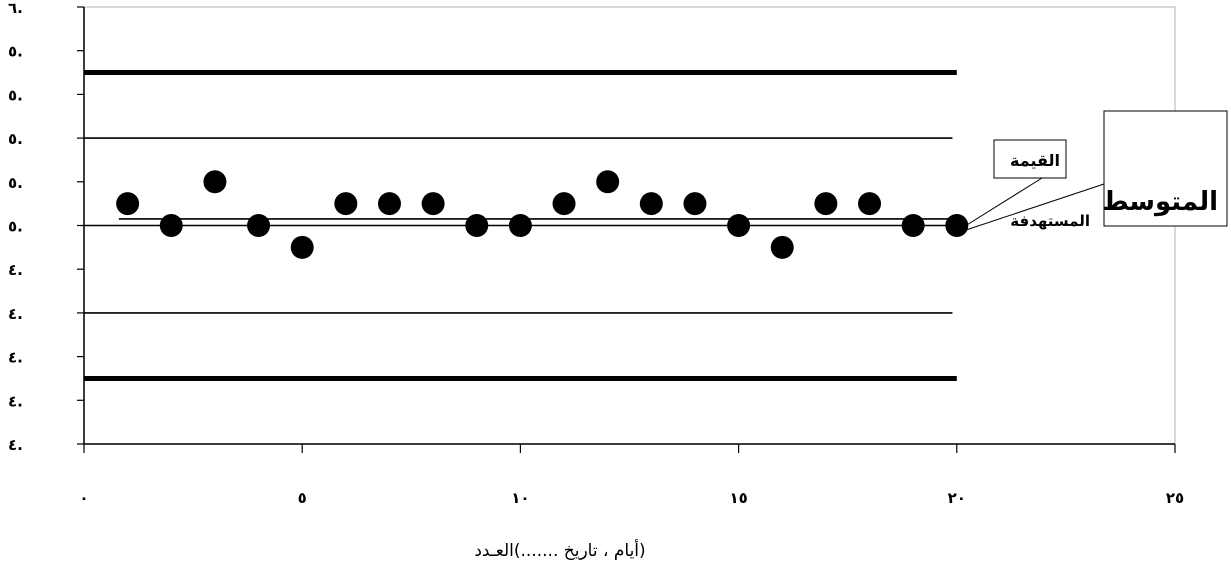  What do you see at coordinates (1096, 170) in the screenshot?
I see `mean-callout: المتوسط` at bounding box center [1096, 170].